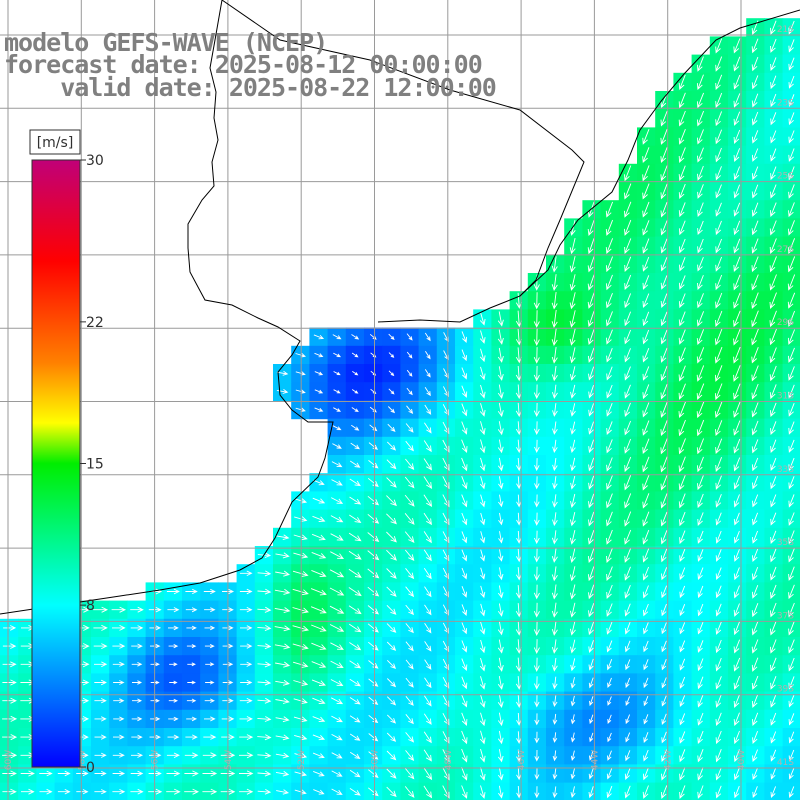 The width and height of the screenshot is (800, 800). What do you see at coordinates (785, 177) in the screenshot?
I see `graticule-lat-label: 25S` at bounding box center [785, 177].